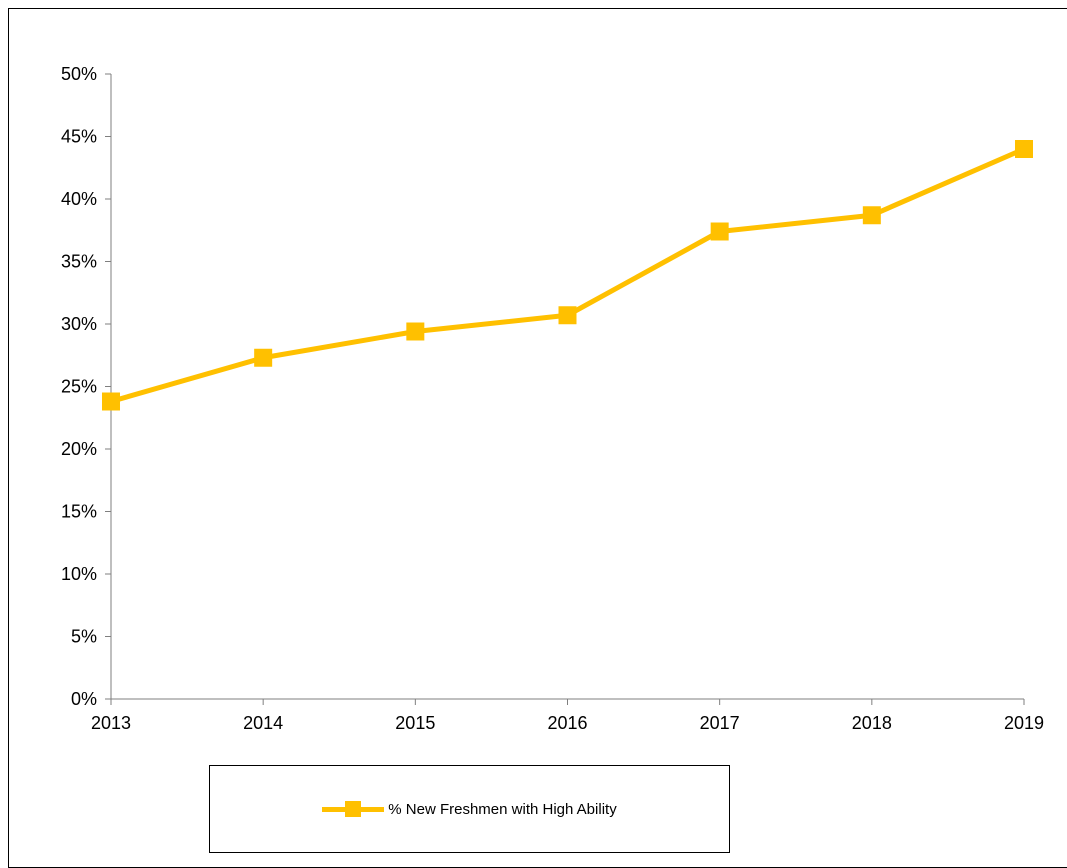 The height and width of the screenshot is (868, 1067). I want to click on legend: % New Freshmen with High Ability, so click(469, 809).